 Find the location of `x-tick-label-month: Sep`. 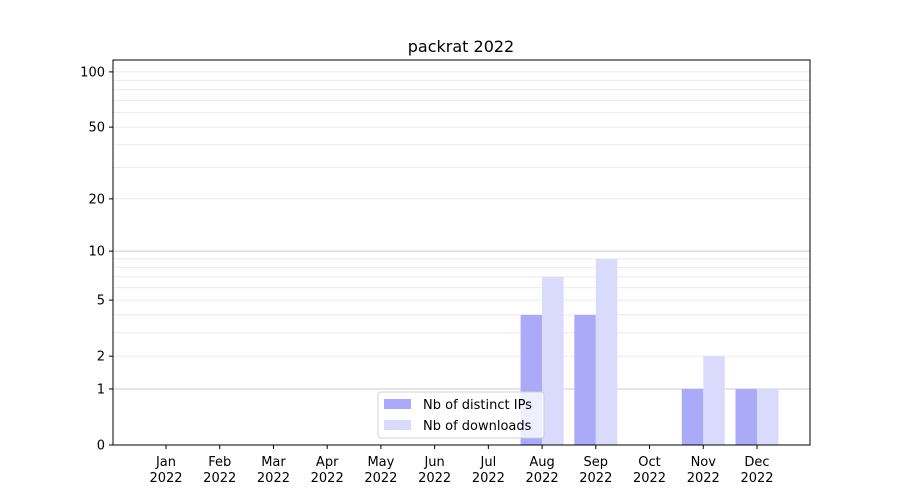

x-tick-label-month: Sep is located at coordinates (596, 462).